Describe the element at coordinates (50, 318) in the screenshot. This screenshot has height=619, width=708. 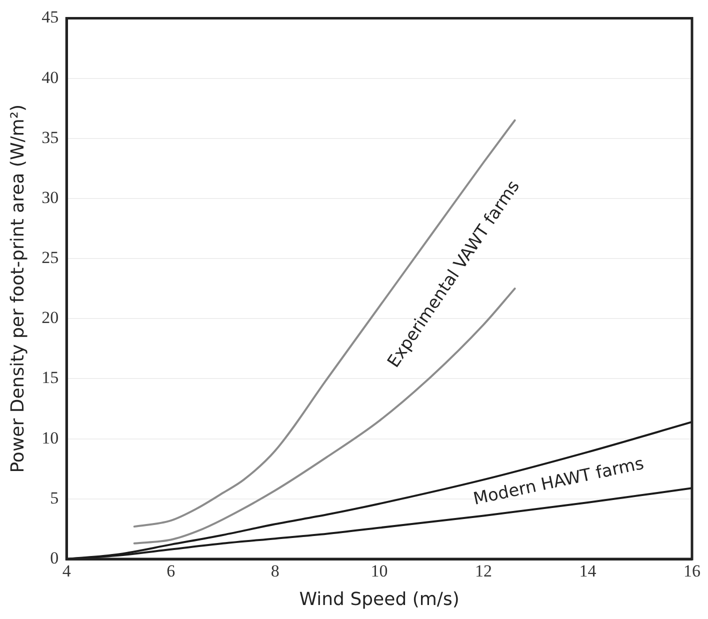
I see `y-tick-label: 20` at that location.